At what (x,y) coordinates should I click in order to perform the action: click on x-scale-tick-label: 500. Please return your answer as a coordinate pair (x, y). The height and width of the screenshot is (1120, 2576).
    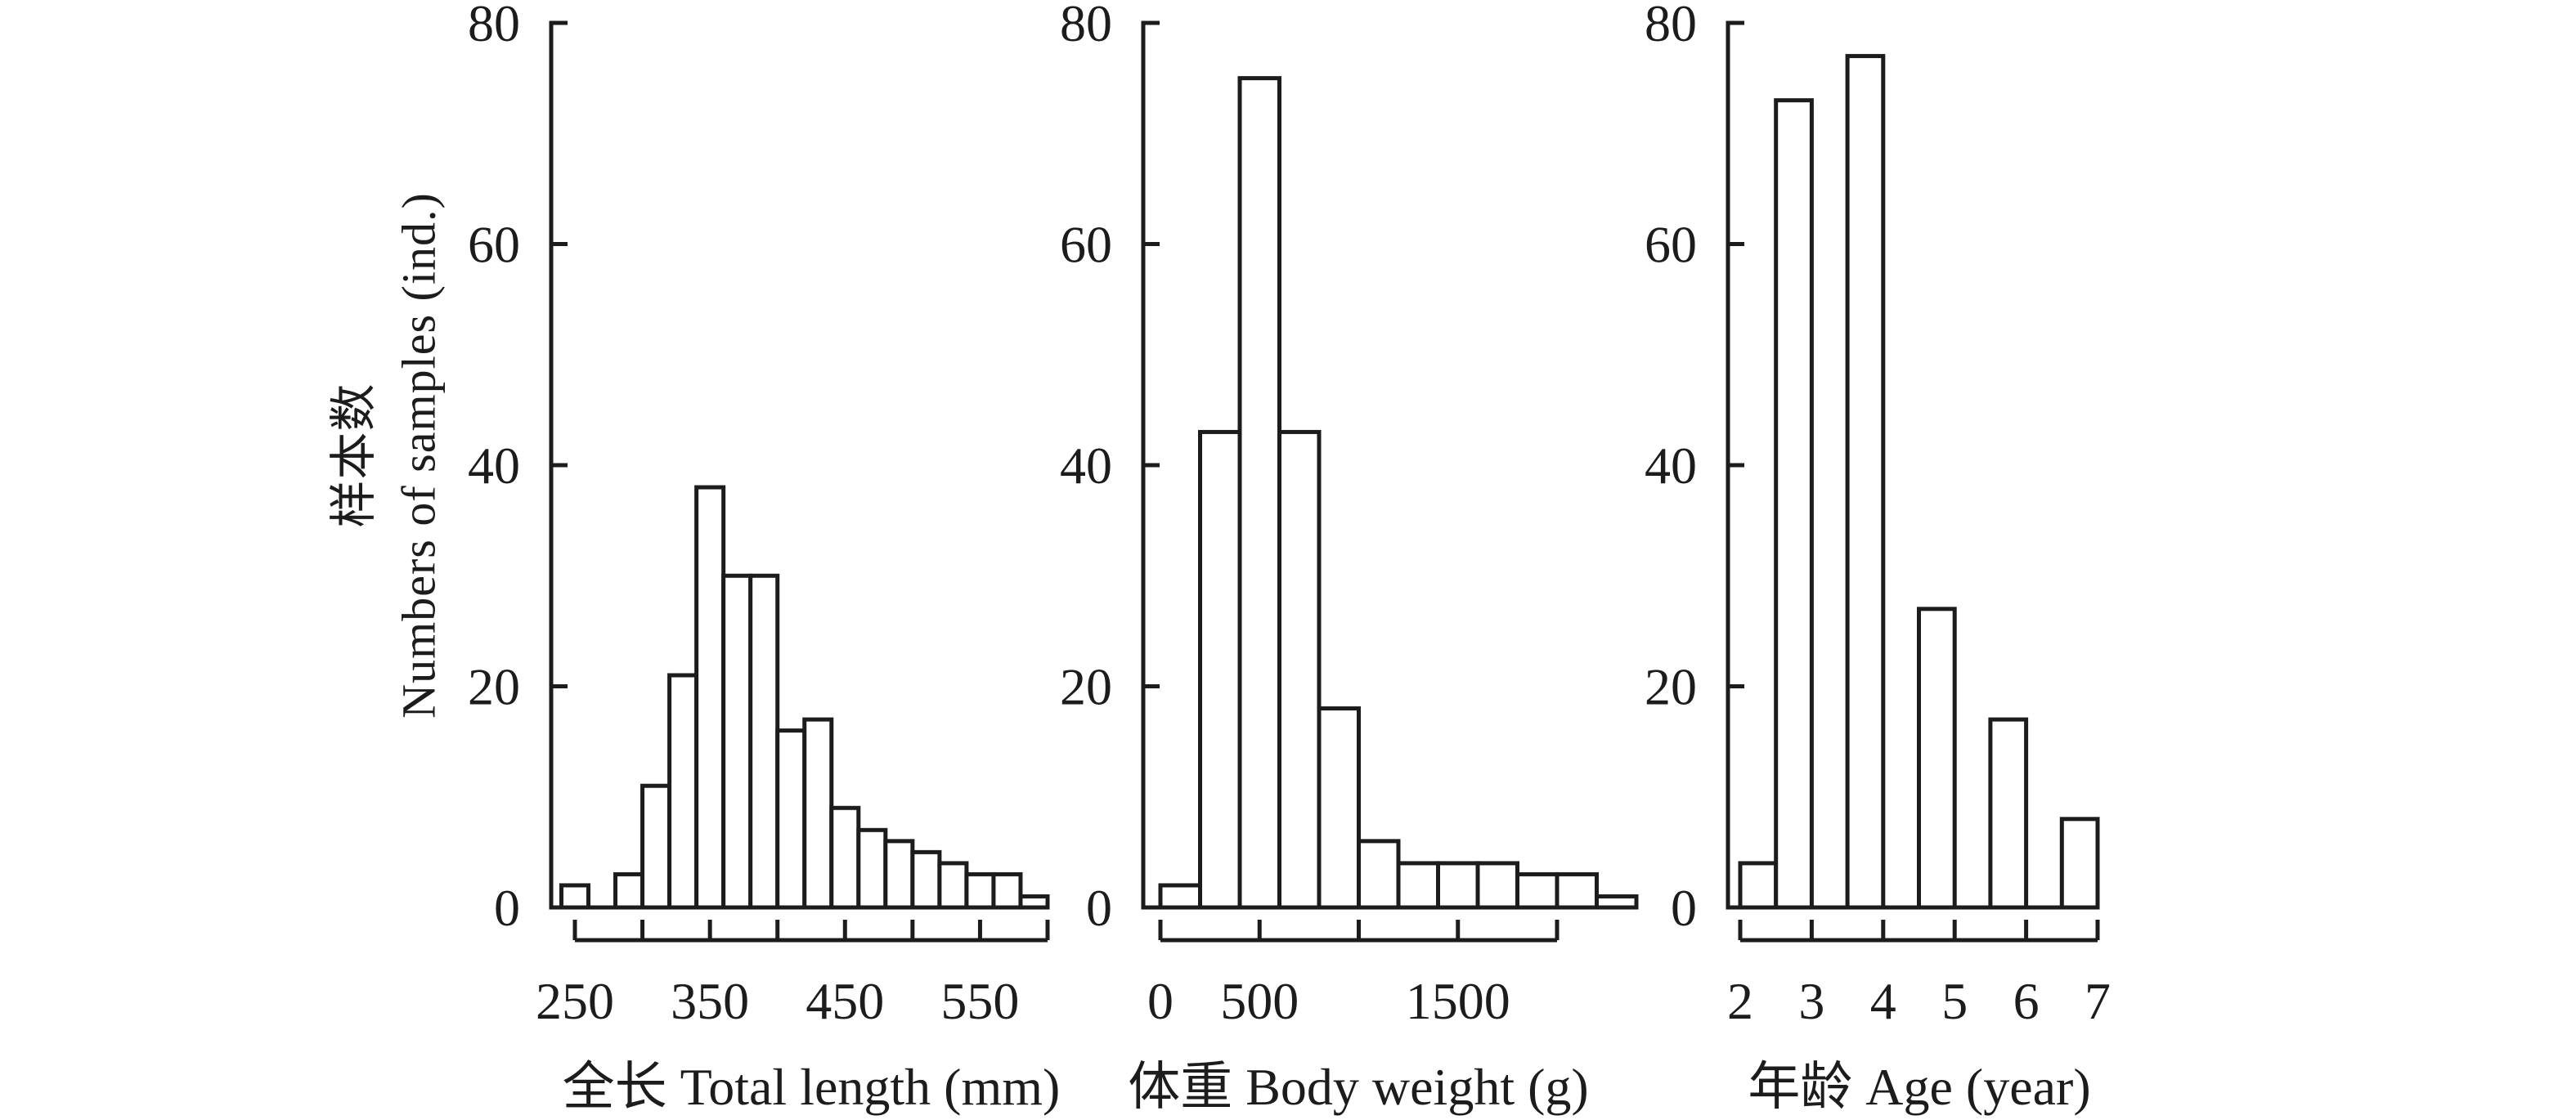
    Looking at the image, I should click on (1259, 1001).